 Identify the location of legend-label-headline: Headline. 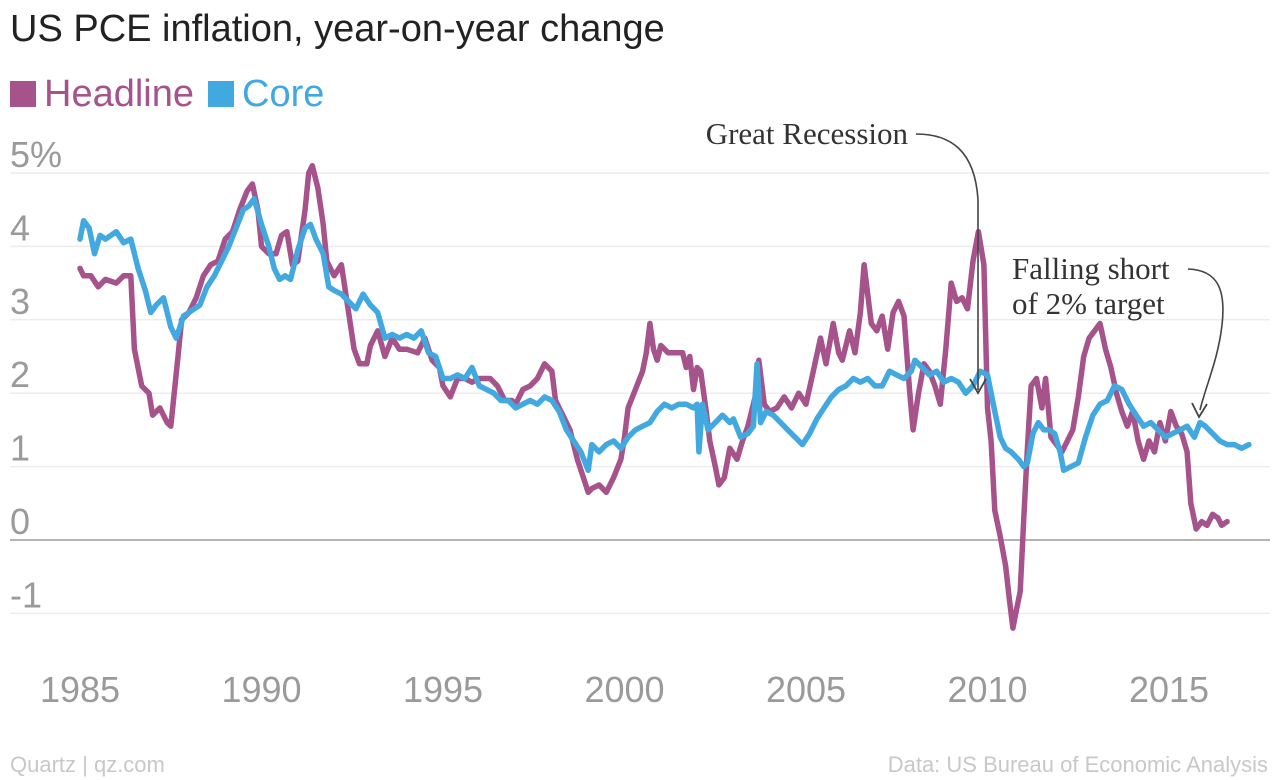
(119, 93).